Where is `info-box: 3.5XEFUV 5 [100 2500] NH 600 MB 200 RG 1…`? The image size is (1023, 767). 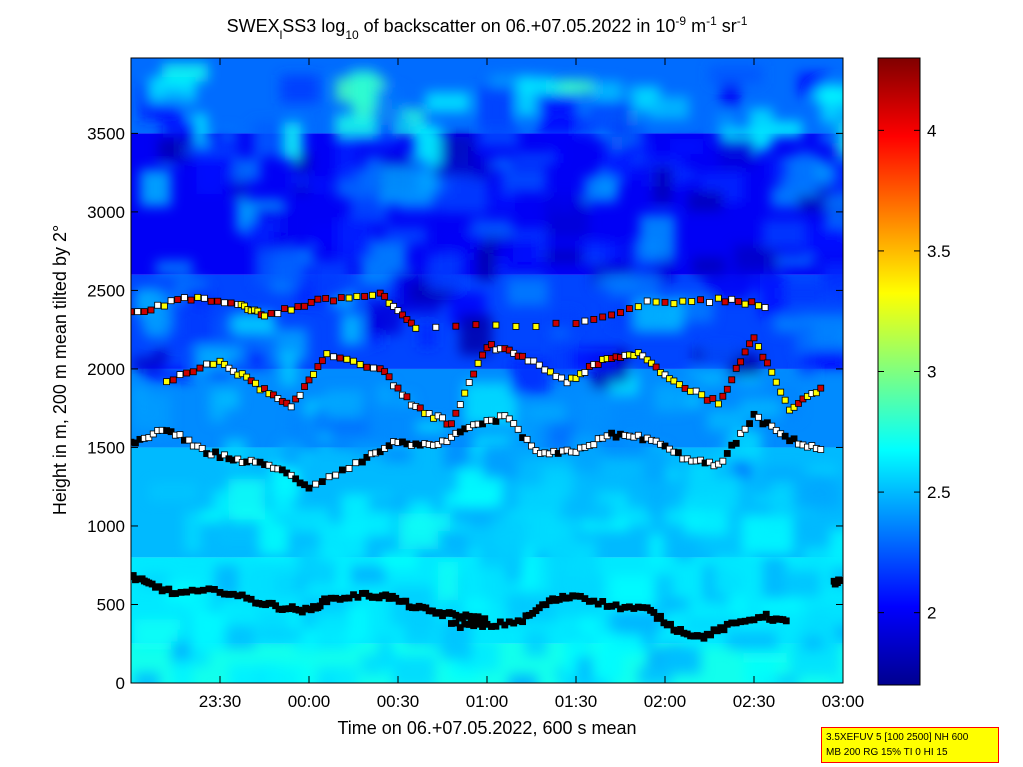 info-box: 3.5XEFUV 5 [100 2500] NH 600 MB 200 RG 1… is located at coordinates (910, 745).